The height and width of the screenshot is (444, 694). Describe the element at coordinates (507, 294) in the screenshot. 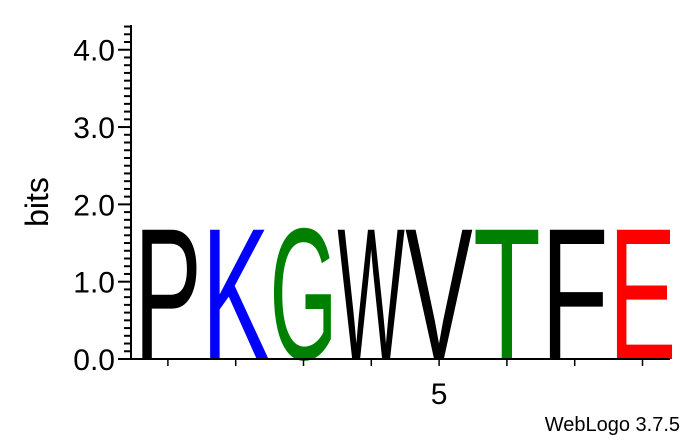

I see `logo-letter-T: T` at that location.